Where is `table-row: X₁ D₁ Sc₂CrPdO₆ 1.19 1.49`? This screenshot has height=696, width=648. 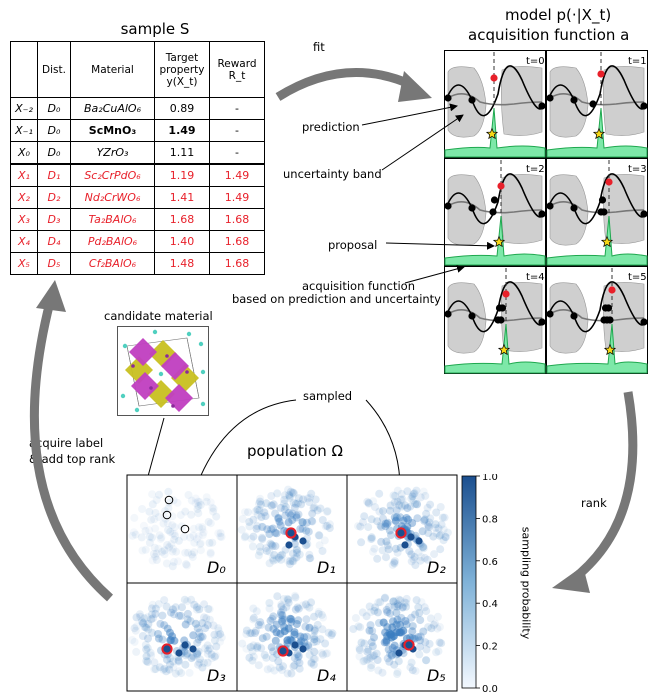 table-row: X₁ D₁ Sc₂CrPdO₆ 1.19 1.49 is located at coordinates (137, 175).